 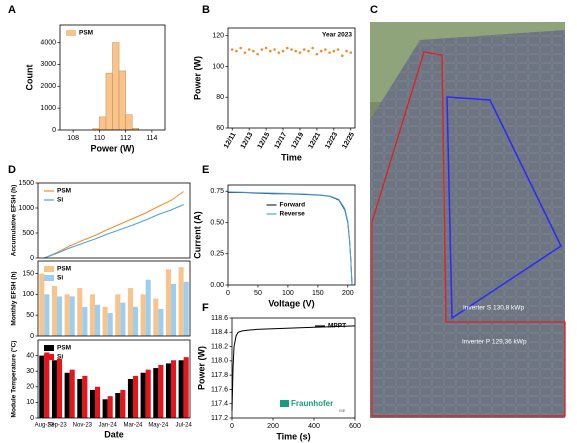 What do you see at coordinates (219, 375) in the screenshot?
I see `y-tick-label: 117.8` at bounding box center [219, 375].